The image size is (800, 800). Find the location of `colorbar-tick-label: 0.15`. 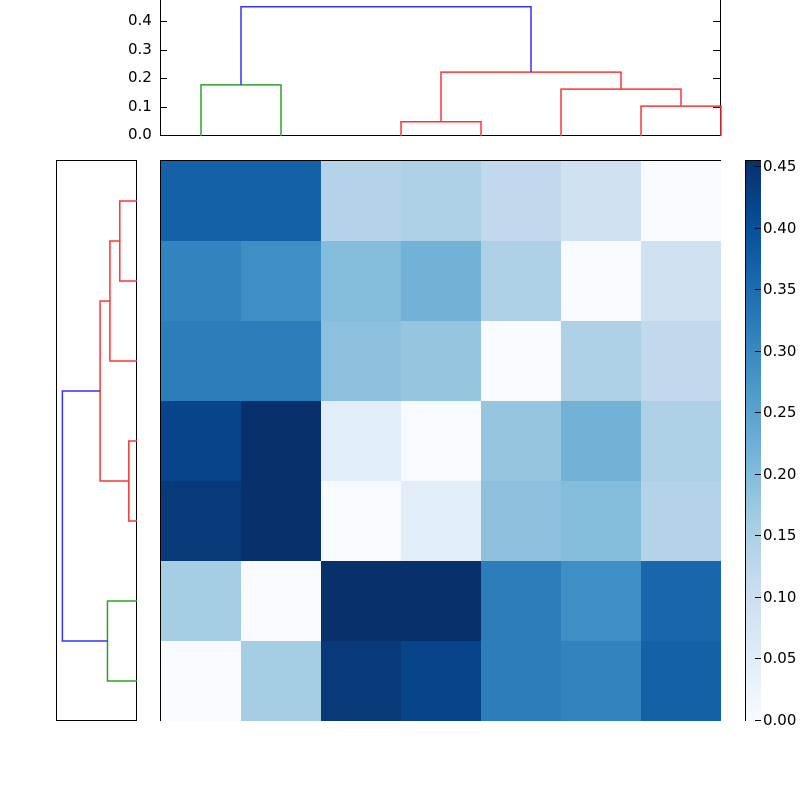

colorbar-tick-label: 0.15 is located at coordinates (780, 535).